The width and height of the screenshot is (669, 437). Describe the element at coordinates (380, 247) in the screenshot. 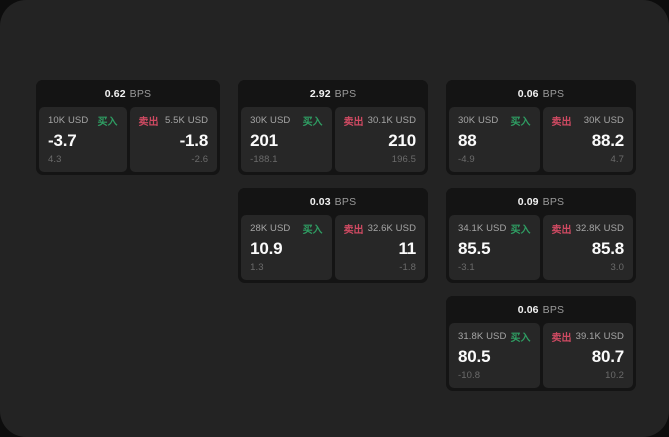

I see `sell-panel: 卖出 32.6K USD 11 -1.8` at that location.